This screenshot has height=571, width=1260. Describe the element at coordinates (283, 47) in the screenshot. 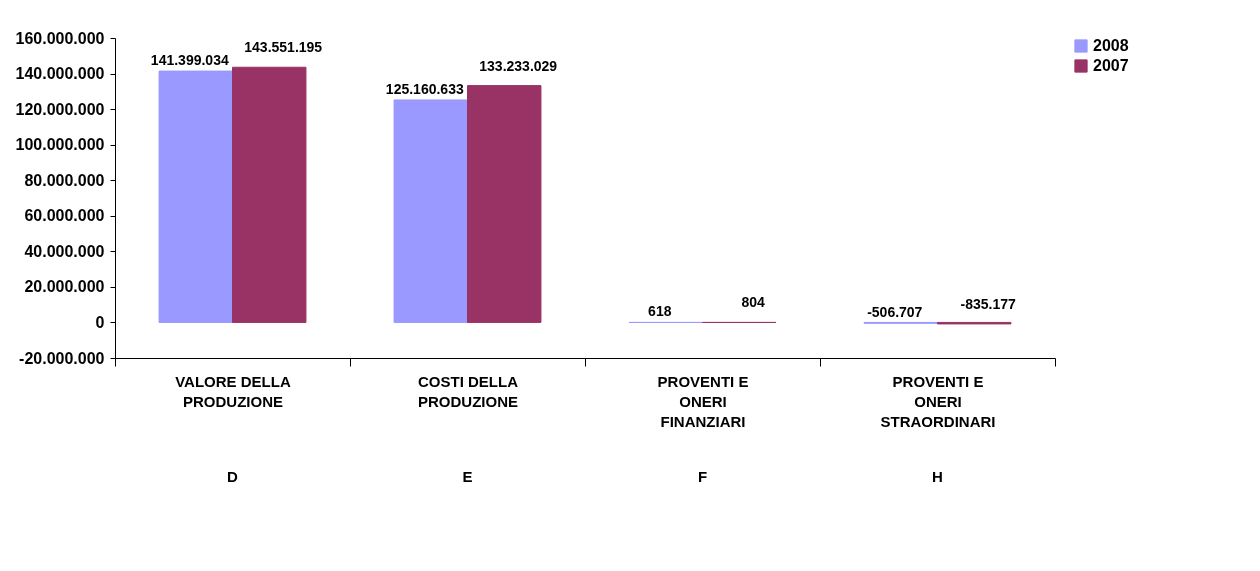

I see `data-label: 143.551.195` at that location.